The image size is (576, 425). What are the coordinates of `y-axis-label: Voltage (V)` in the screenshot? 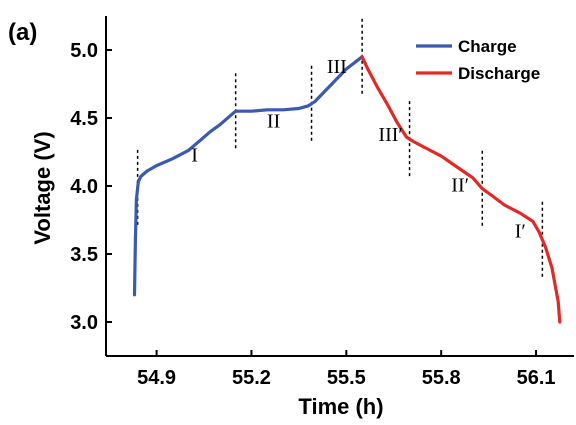 It's located at (42, 187).